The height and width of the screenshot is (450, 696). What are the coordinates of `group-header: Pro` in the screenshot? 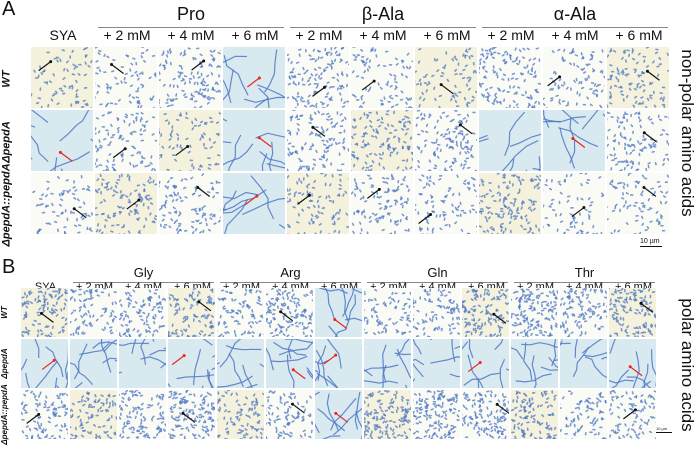 It's located at (191, 14).